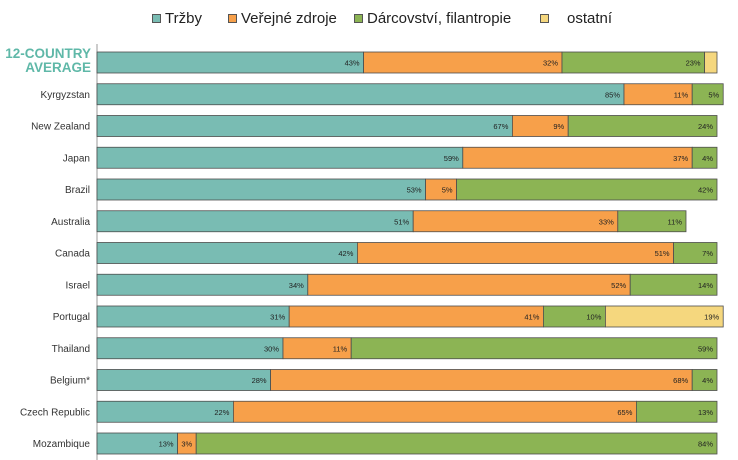 This screenshot has height=460, width=738. Describe the element at coordinates (77, 190) in the screenshot. I see `category-label: Brazil` at that location.